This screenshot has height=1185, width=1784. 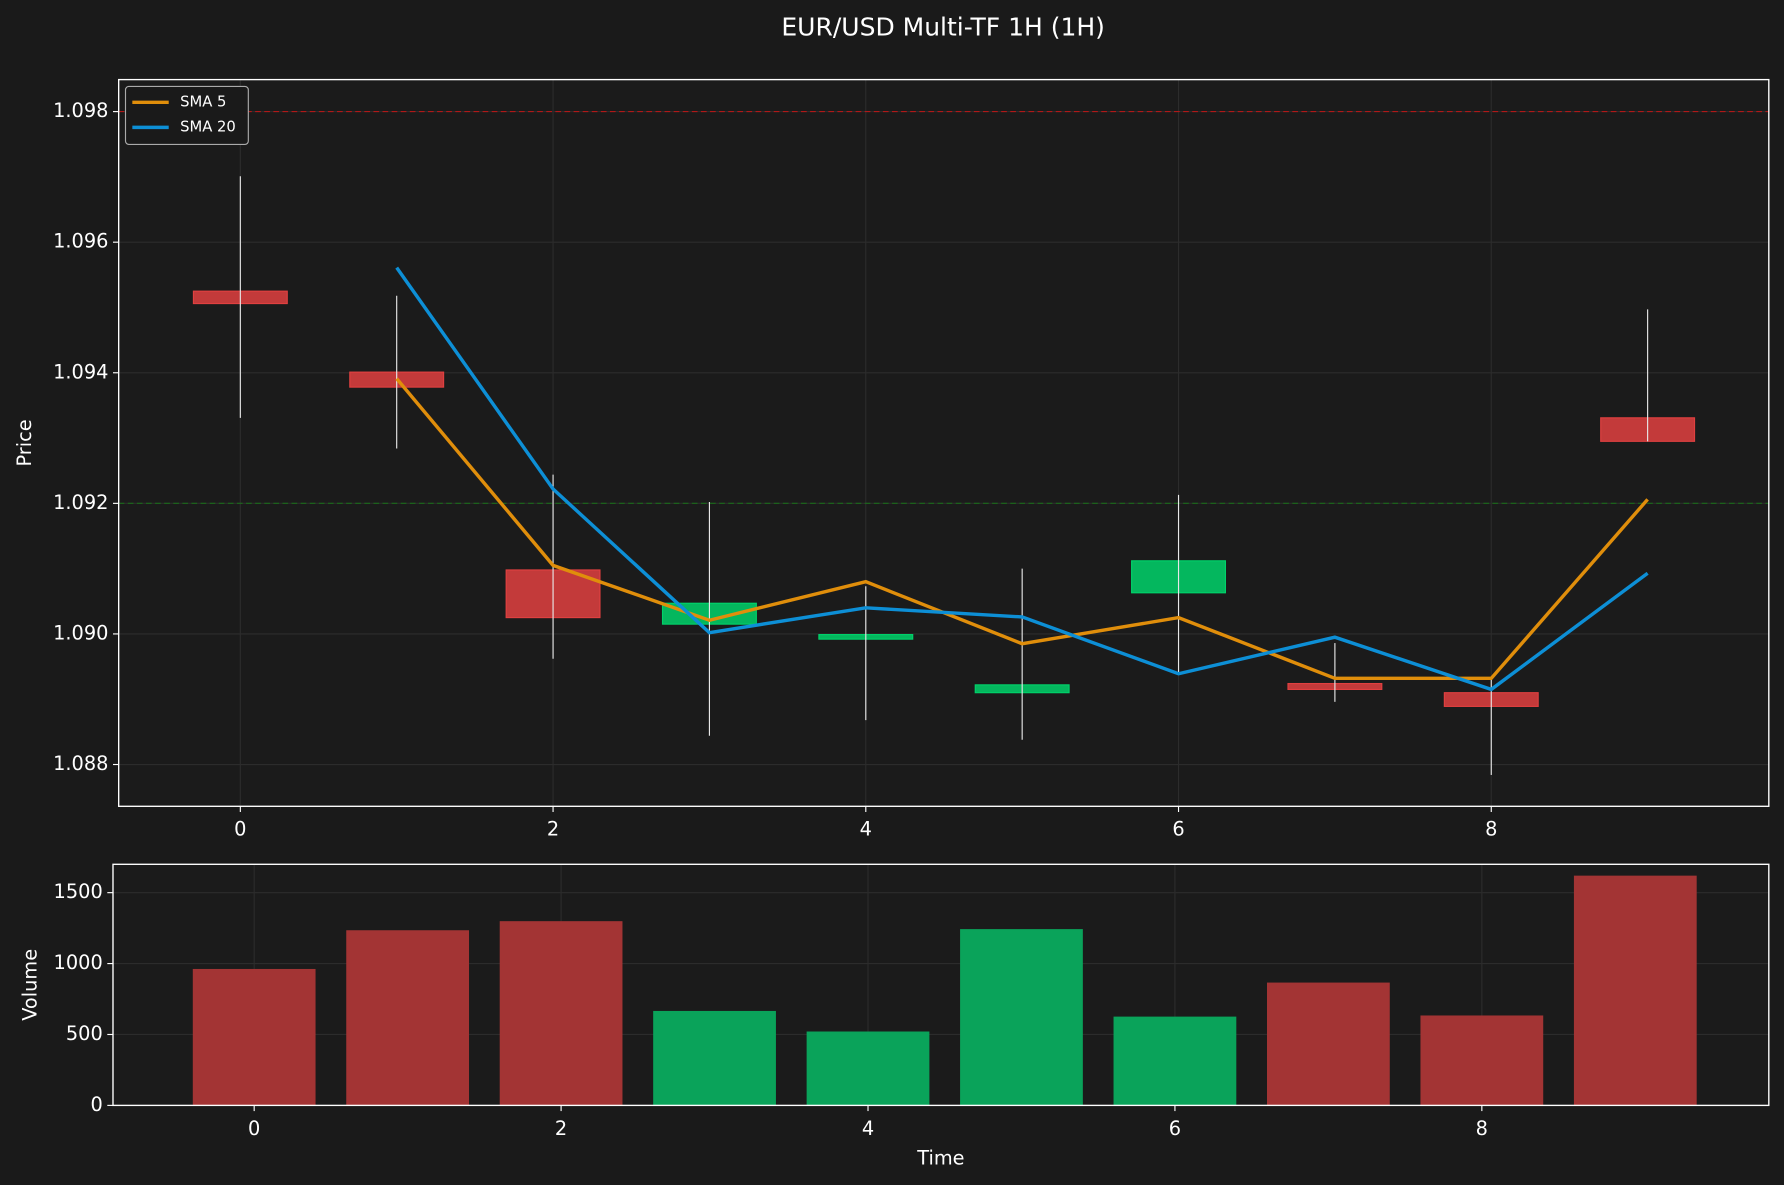 What do you see at coordinates (80, 763) in the screenshot?
I see `y-tick-label: 1.088` at bounding box center [80, 763].